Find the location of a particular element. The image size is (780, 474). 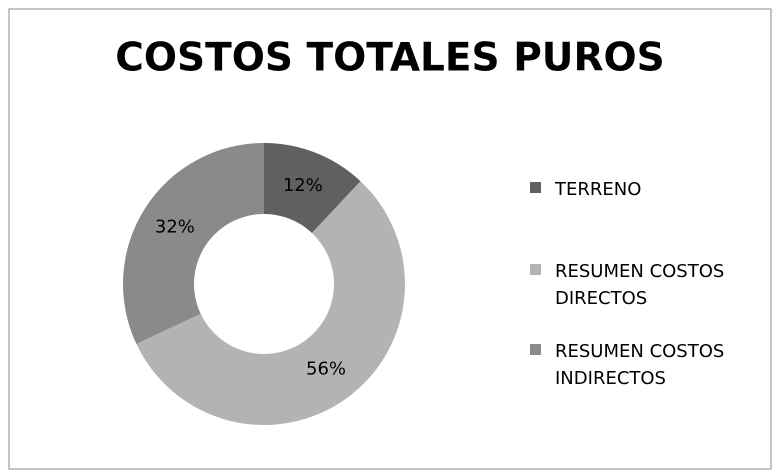

legend-label: RESUMEN COSTOS INDIRECTOS is located at coordinates (640, 365).